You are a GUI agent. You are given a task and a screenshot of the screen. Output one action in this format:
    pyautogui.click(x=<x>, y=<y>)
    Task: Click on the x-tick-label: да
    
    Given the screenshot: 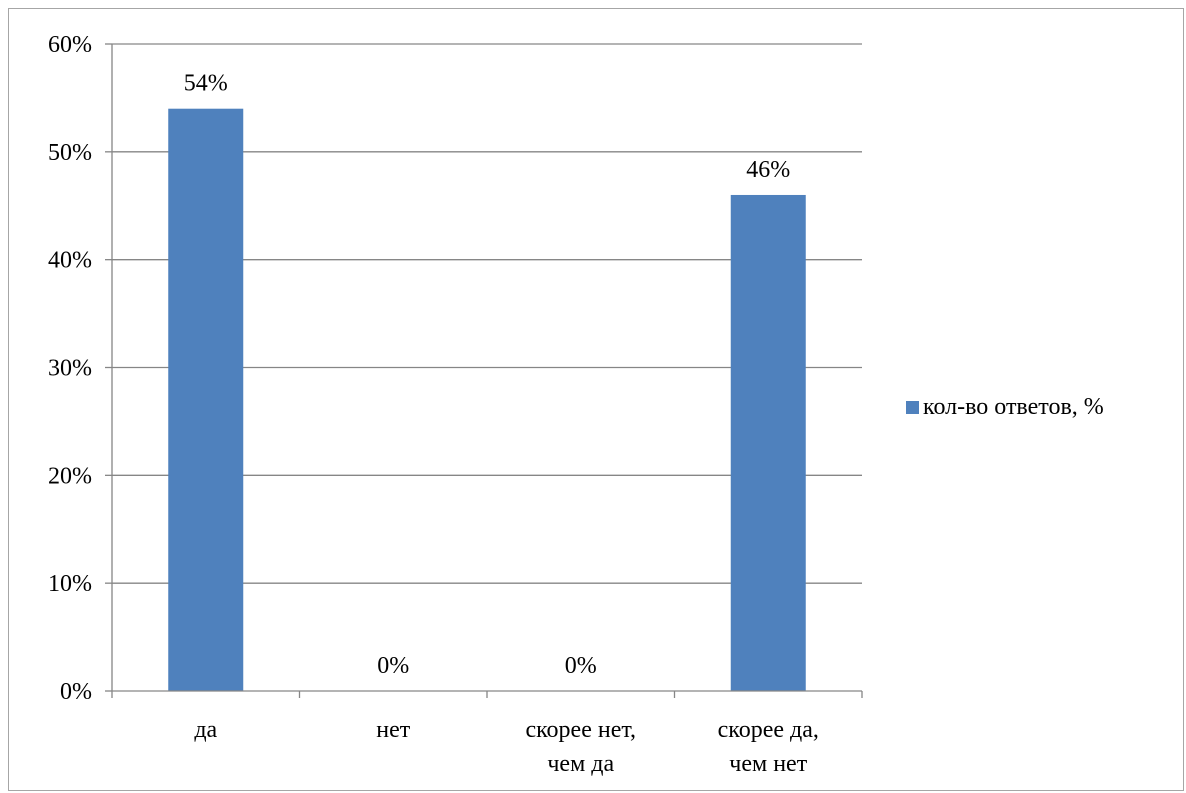 What is the action you would take?
    pyautogui.click(x=205, y=730)
    